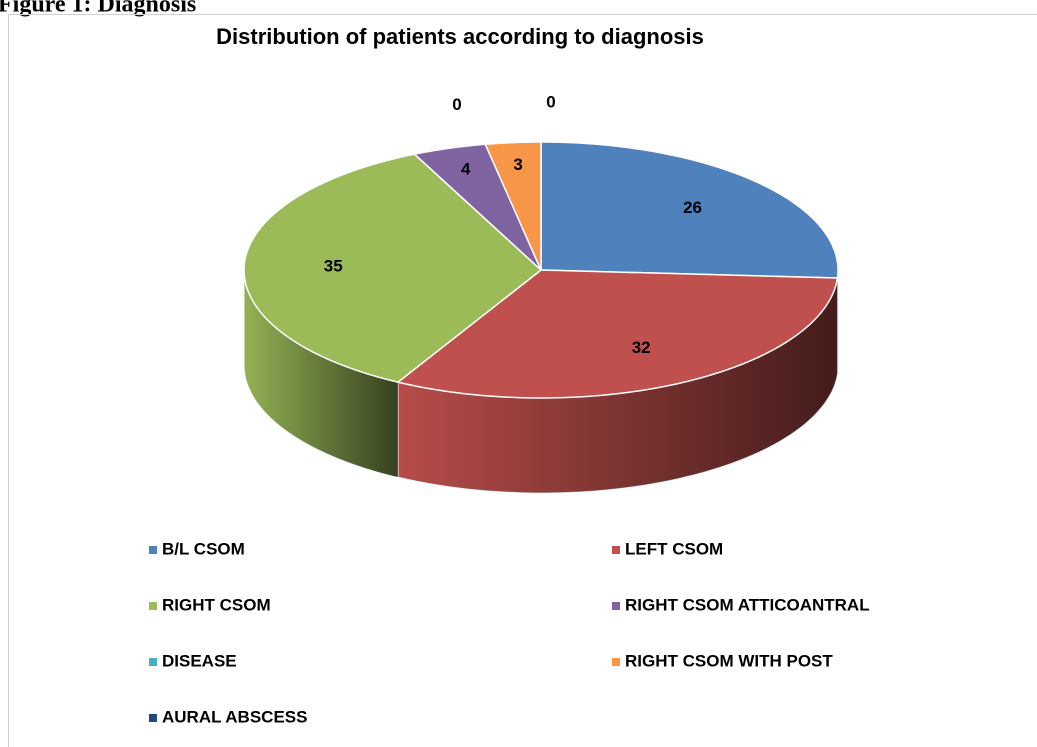  I want to click on legend-label: LEFT CSOM, so click(674, 548).